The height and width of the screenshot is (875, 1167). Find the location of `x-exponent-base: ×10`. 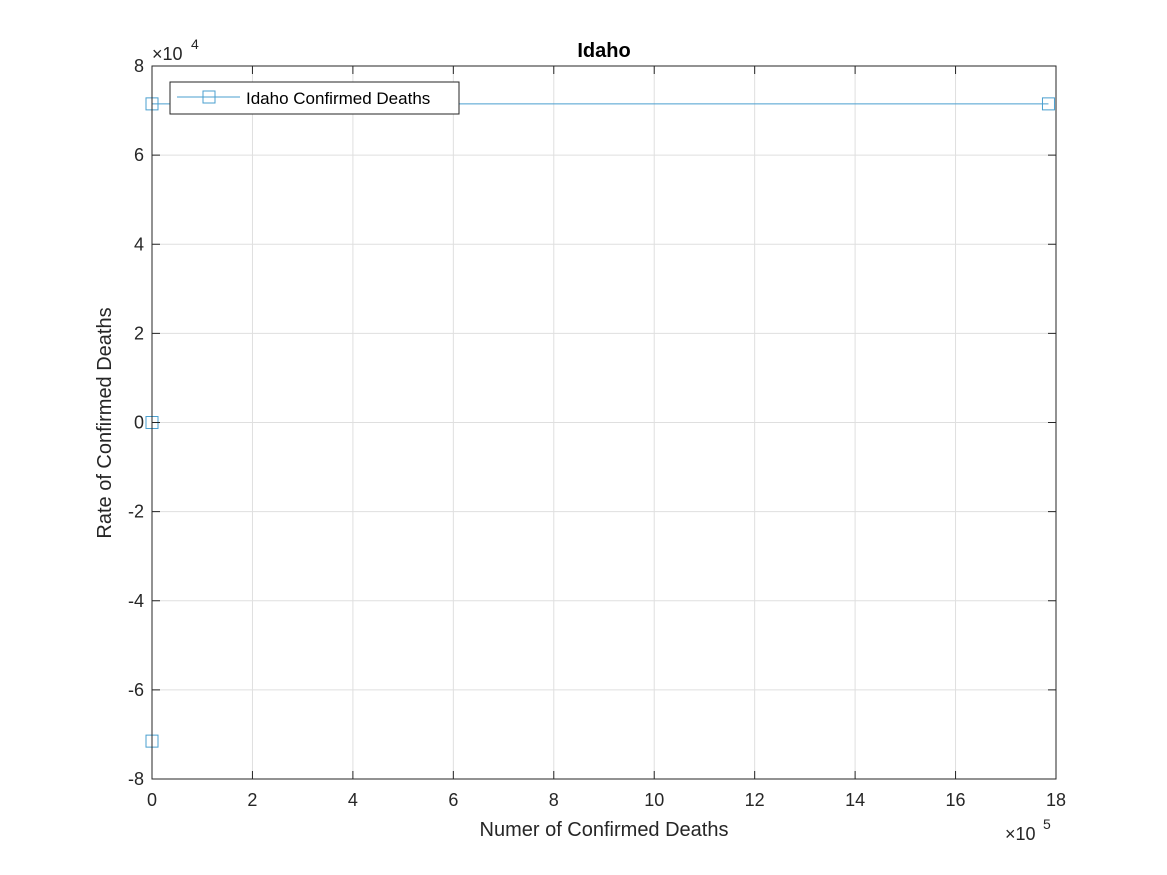

x-exponent-base: ×10 is located at coordinates (1020, 834).